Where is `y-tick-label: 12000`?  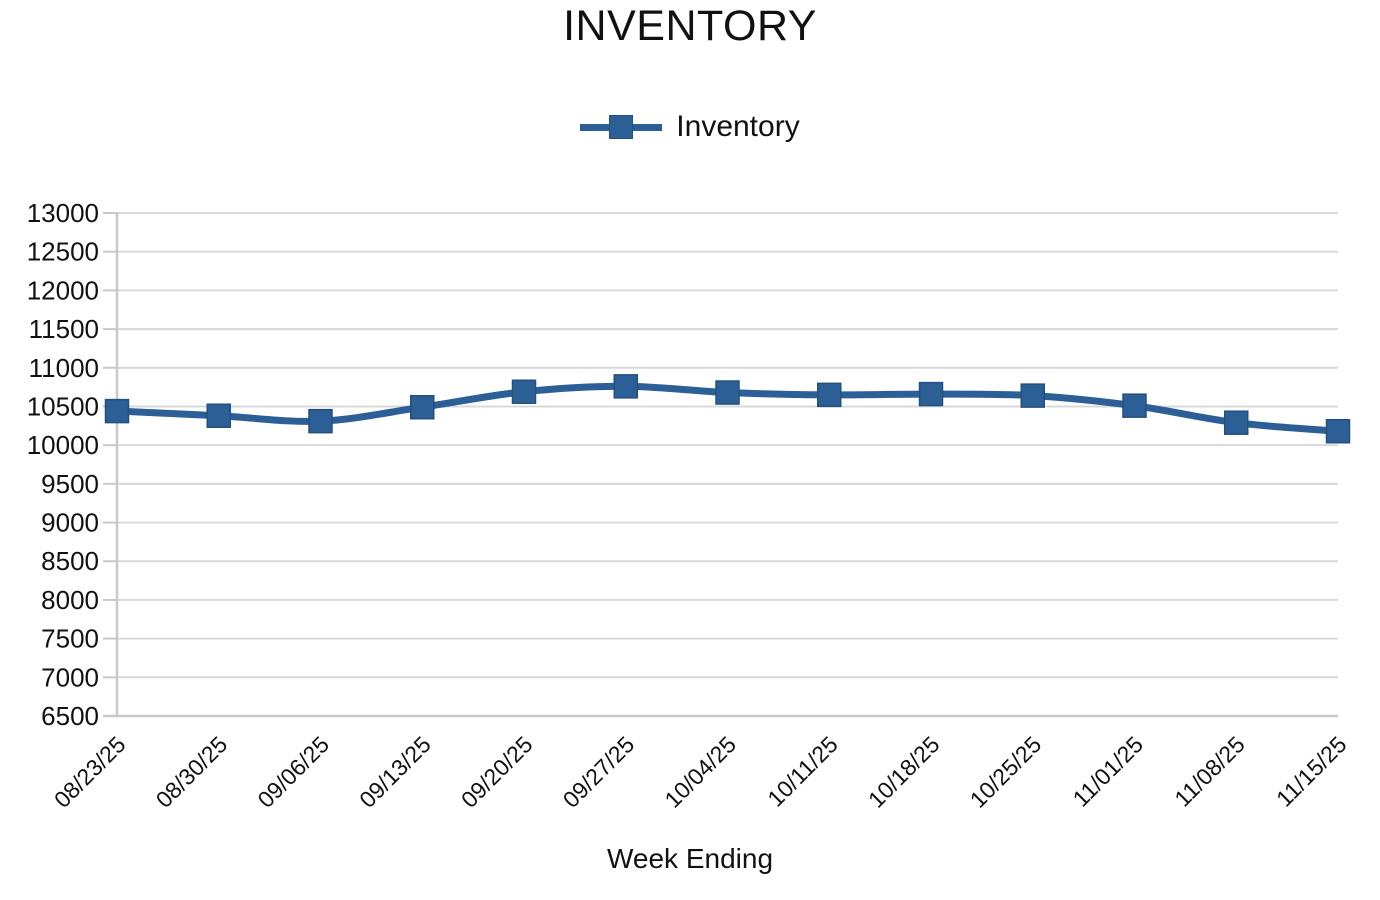
y-tick-label: 12000 is located at coordinates (63, 290).